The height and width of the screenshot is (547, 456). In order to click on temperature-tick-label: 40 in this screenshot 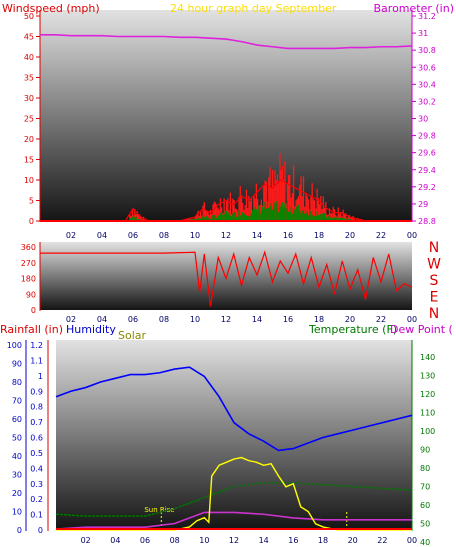, I will do `click(425, 542)`.